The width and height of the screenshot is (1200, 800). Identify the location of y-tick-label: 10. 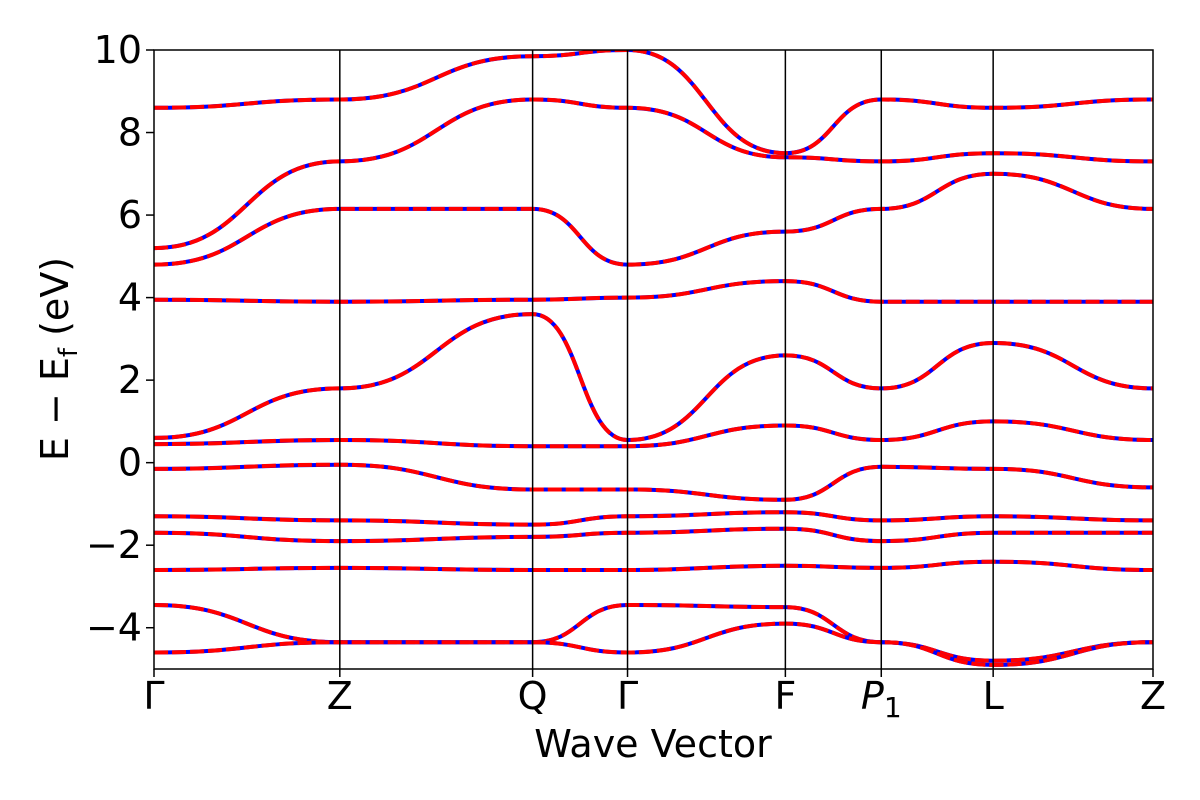
(118, 50).